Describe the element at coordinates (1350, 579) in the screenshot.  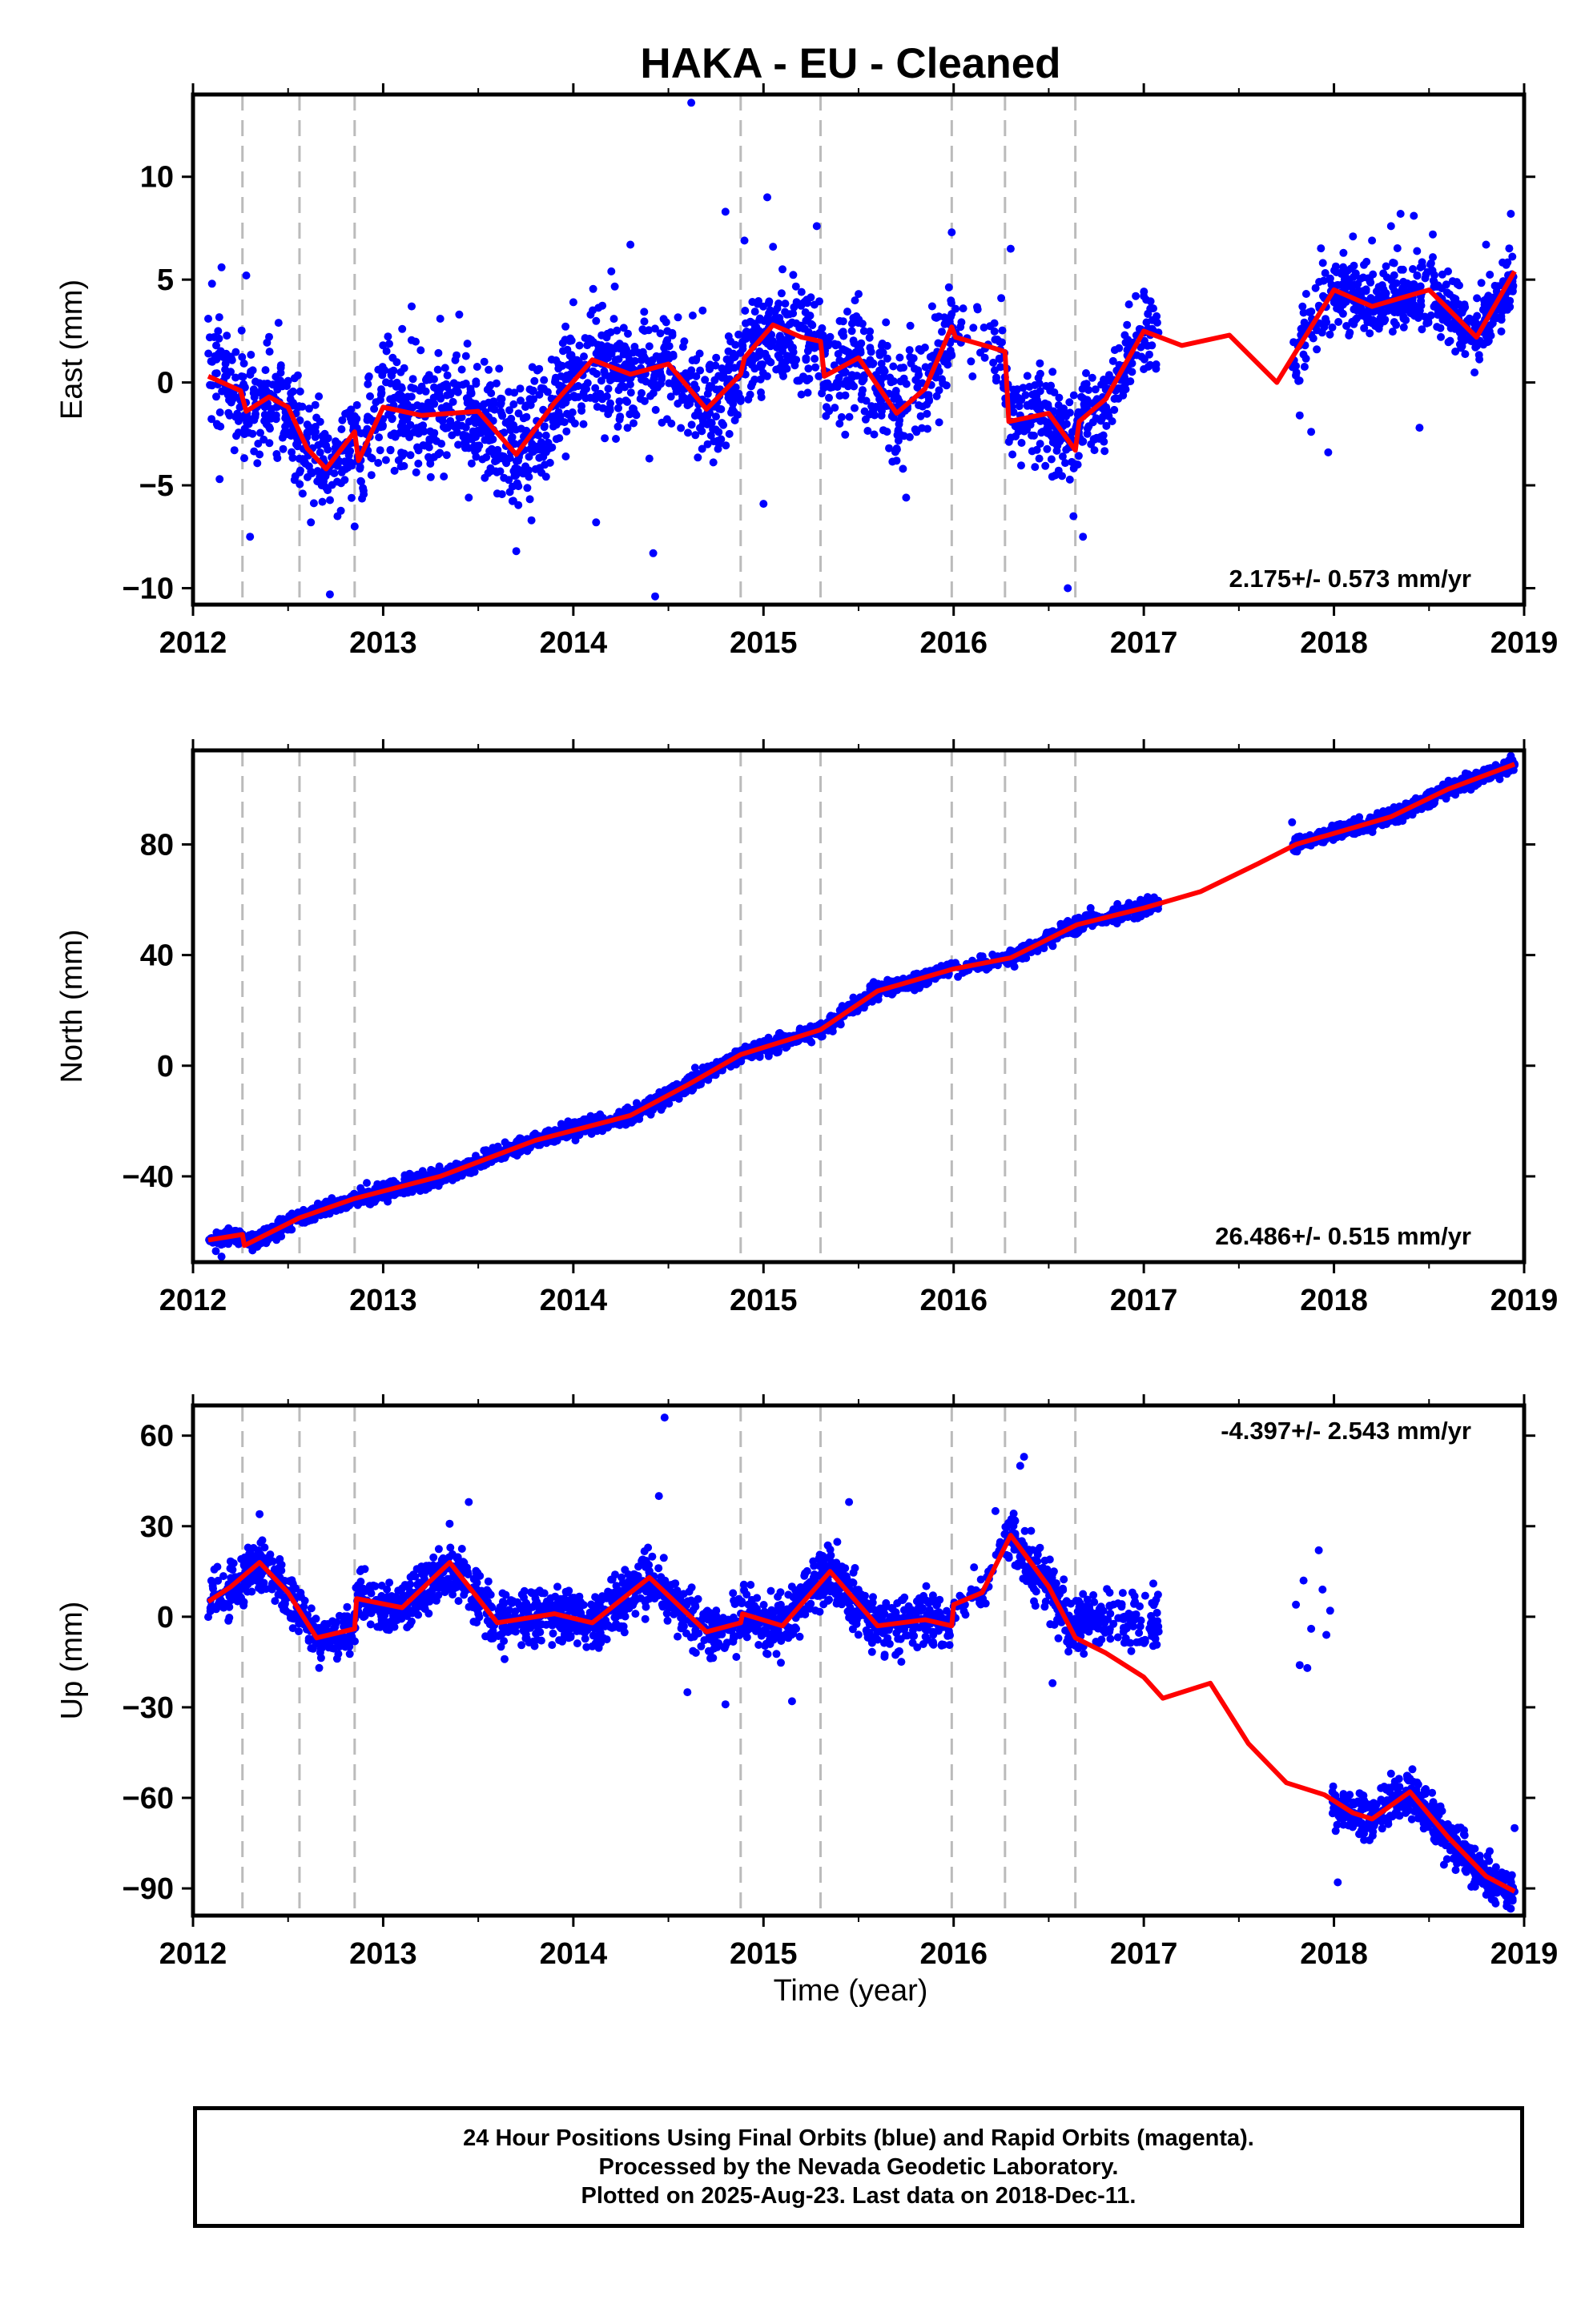
I see `east-rate-label: 2.175+/- 0.573 mm/yr` at that location.